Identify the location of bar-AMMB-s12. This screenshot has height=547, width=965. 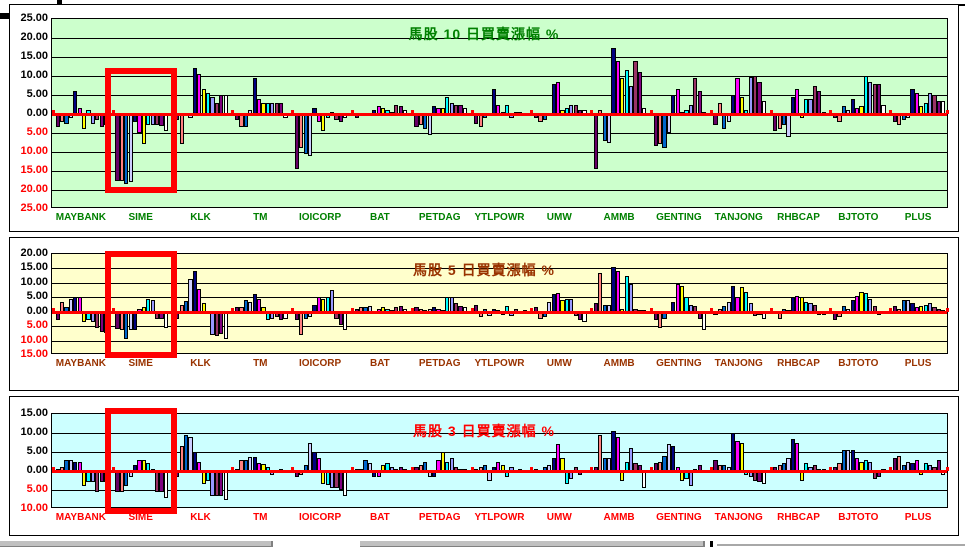
(644, 480).